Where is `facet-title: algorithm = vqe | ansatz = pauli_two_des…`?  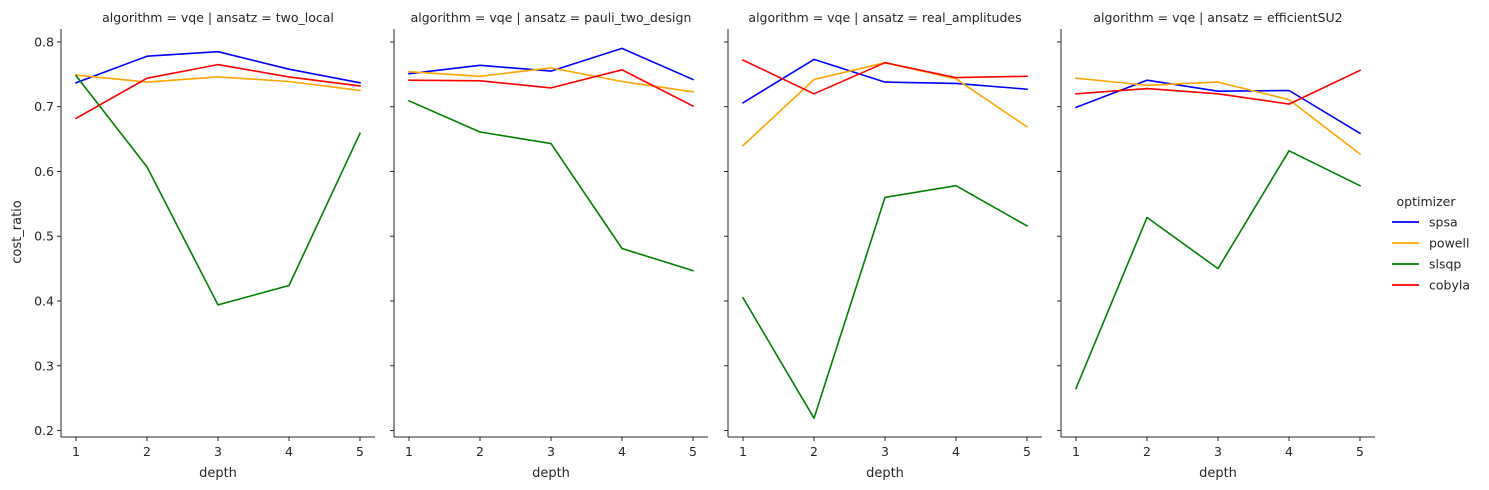
facet-title: algorithm = vqe | ansatz = pauli_two_des… is located at coordinates (551, 17).